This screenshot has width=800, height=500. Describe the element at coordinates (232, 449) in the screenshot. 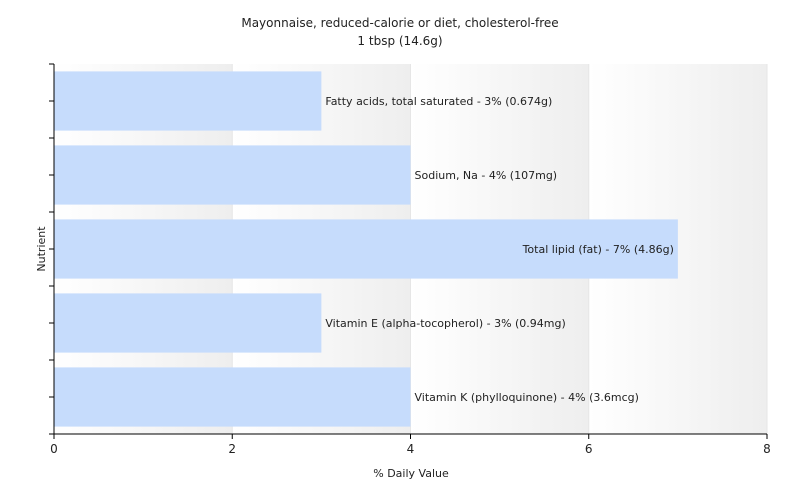

I see `x-tick-label: 2` at that location.